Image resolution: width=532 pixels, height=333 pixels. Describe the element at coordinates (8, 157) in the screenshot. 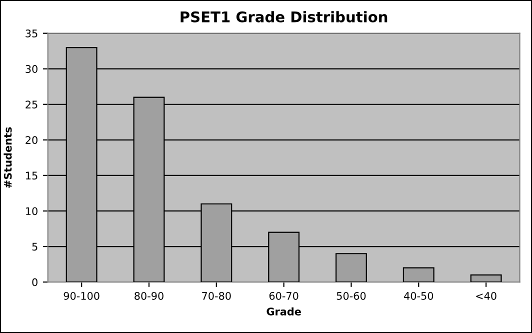

I see `y-axis-title: #Students` at that location.